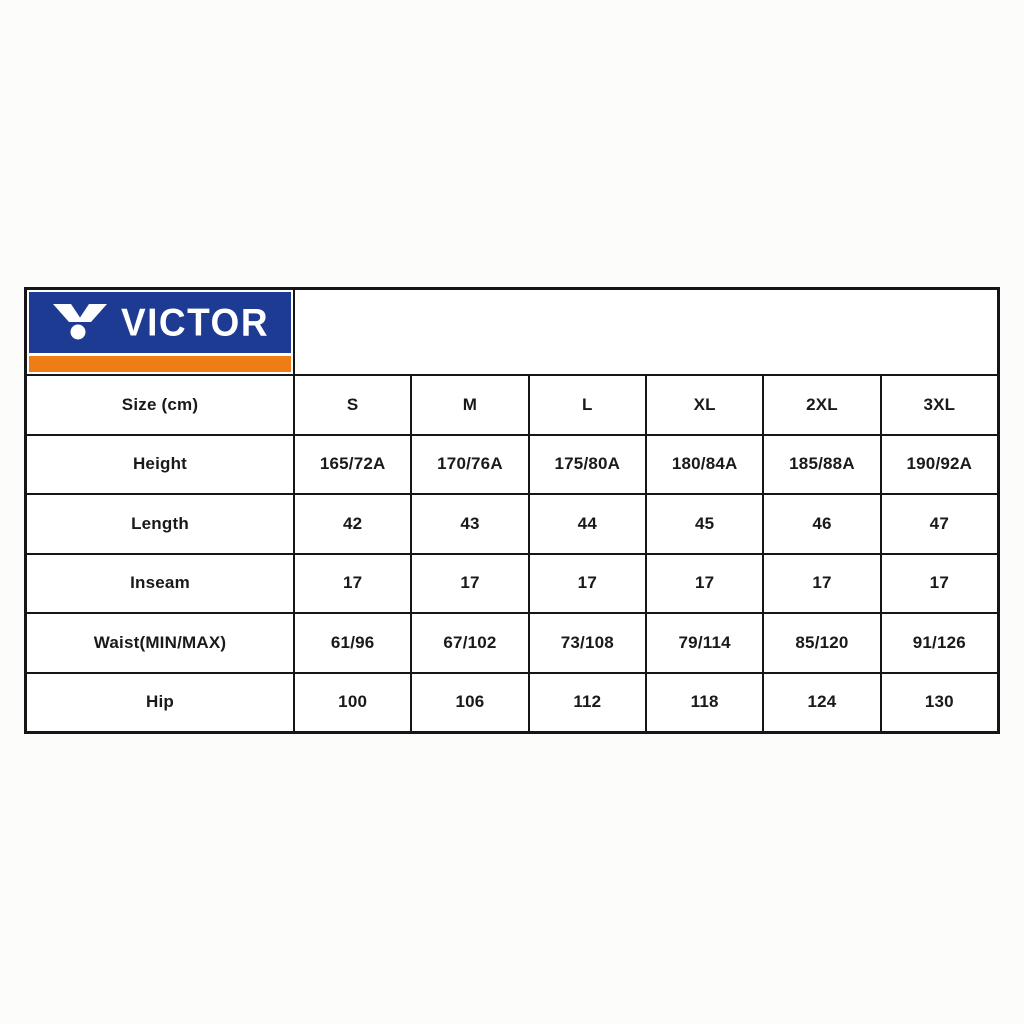  Describe the element at coordinates (160, 702) in the screenshot. I see `row-label: Hip` at that location.